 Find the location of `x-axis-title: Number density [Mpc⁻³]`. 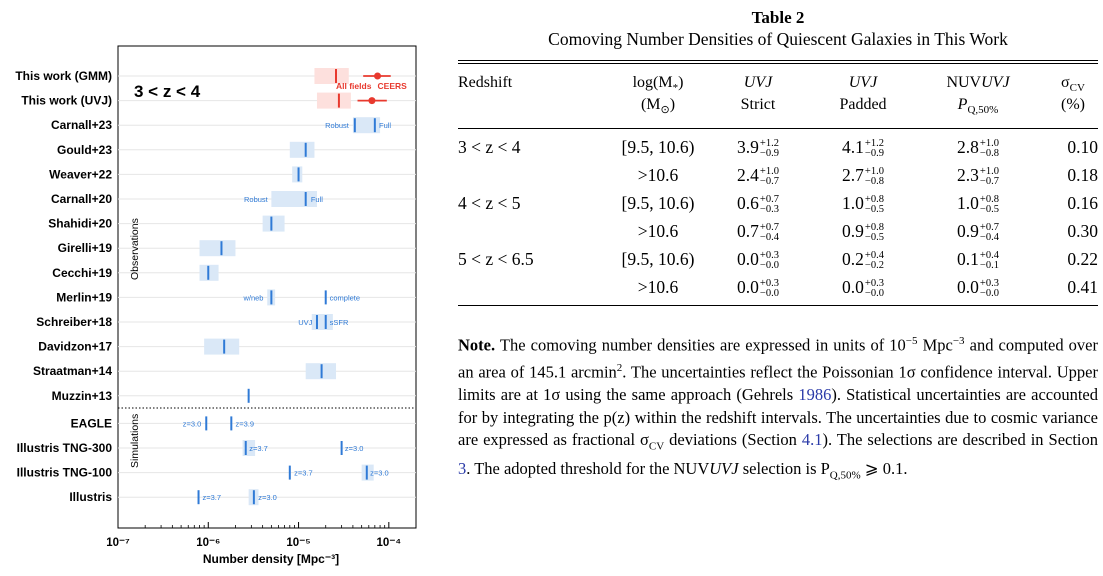

x-axis-title: Number density [Mpc⁻³] is located at coordinates (271, 559).